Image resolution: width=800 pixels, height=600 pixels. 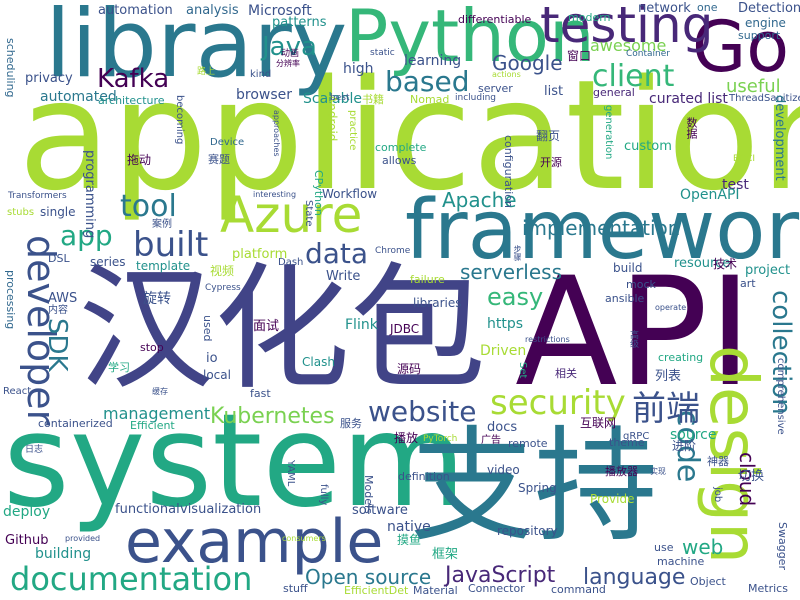 What do you see at coordinates (612, 499) in the screenshot?
I see `word: Provide` at bounding box center [612, 499].